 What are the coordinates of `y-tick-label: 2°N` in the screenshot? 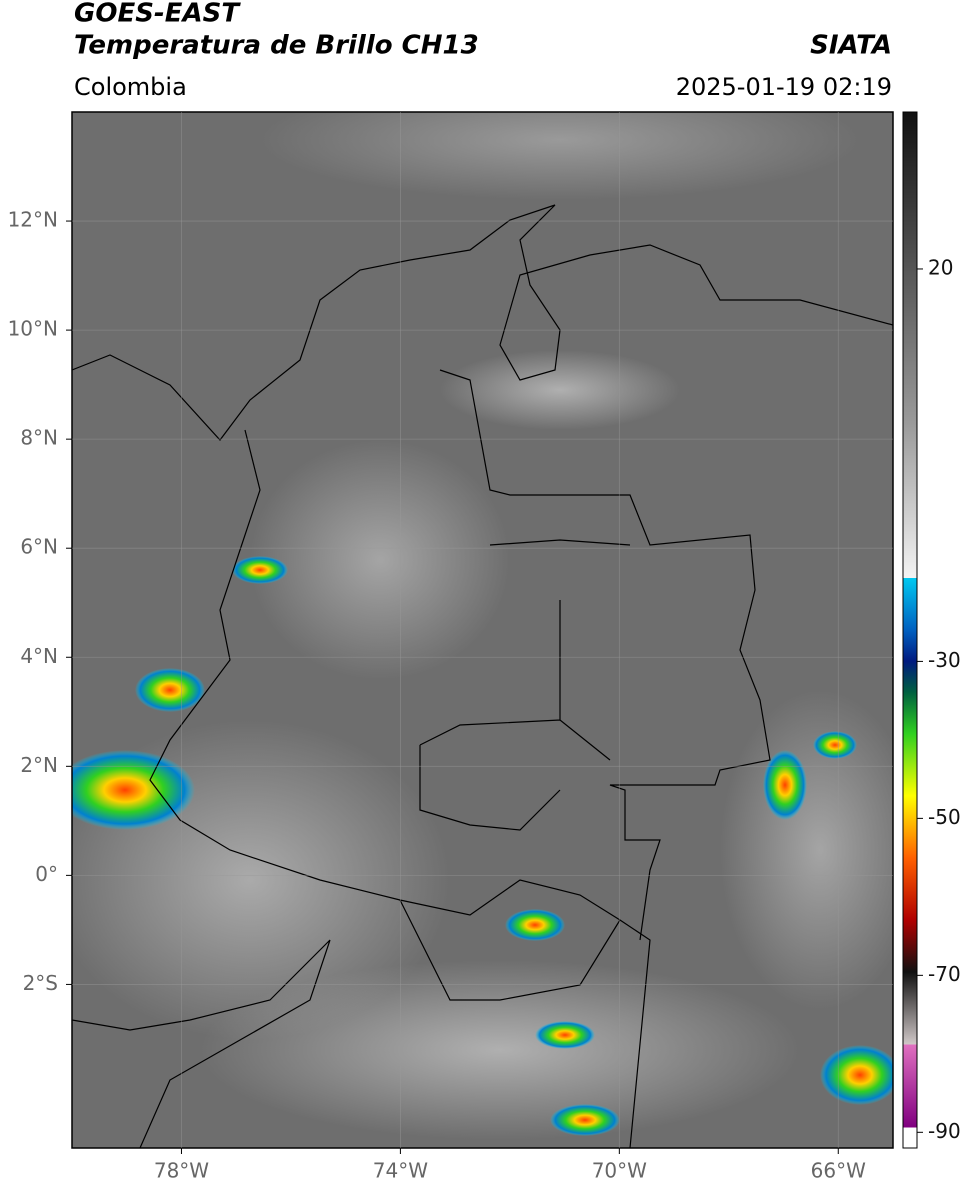 It's located at (39, 765).